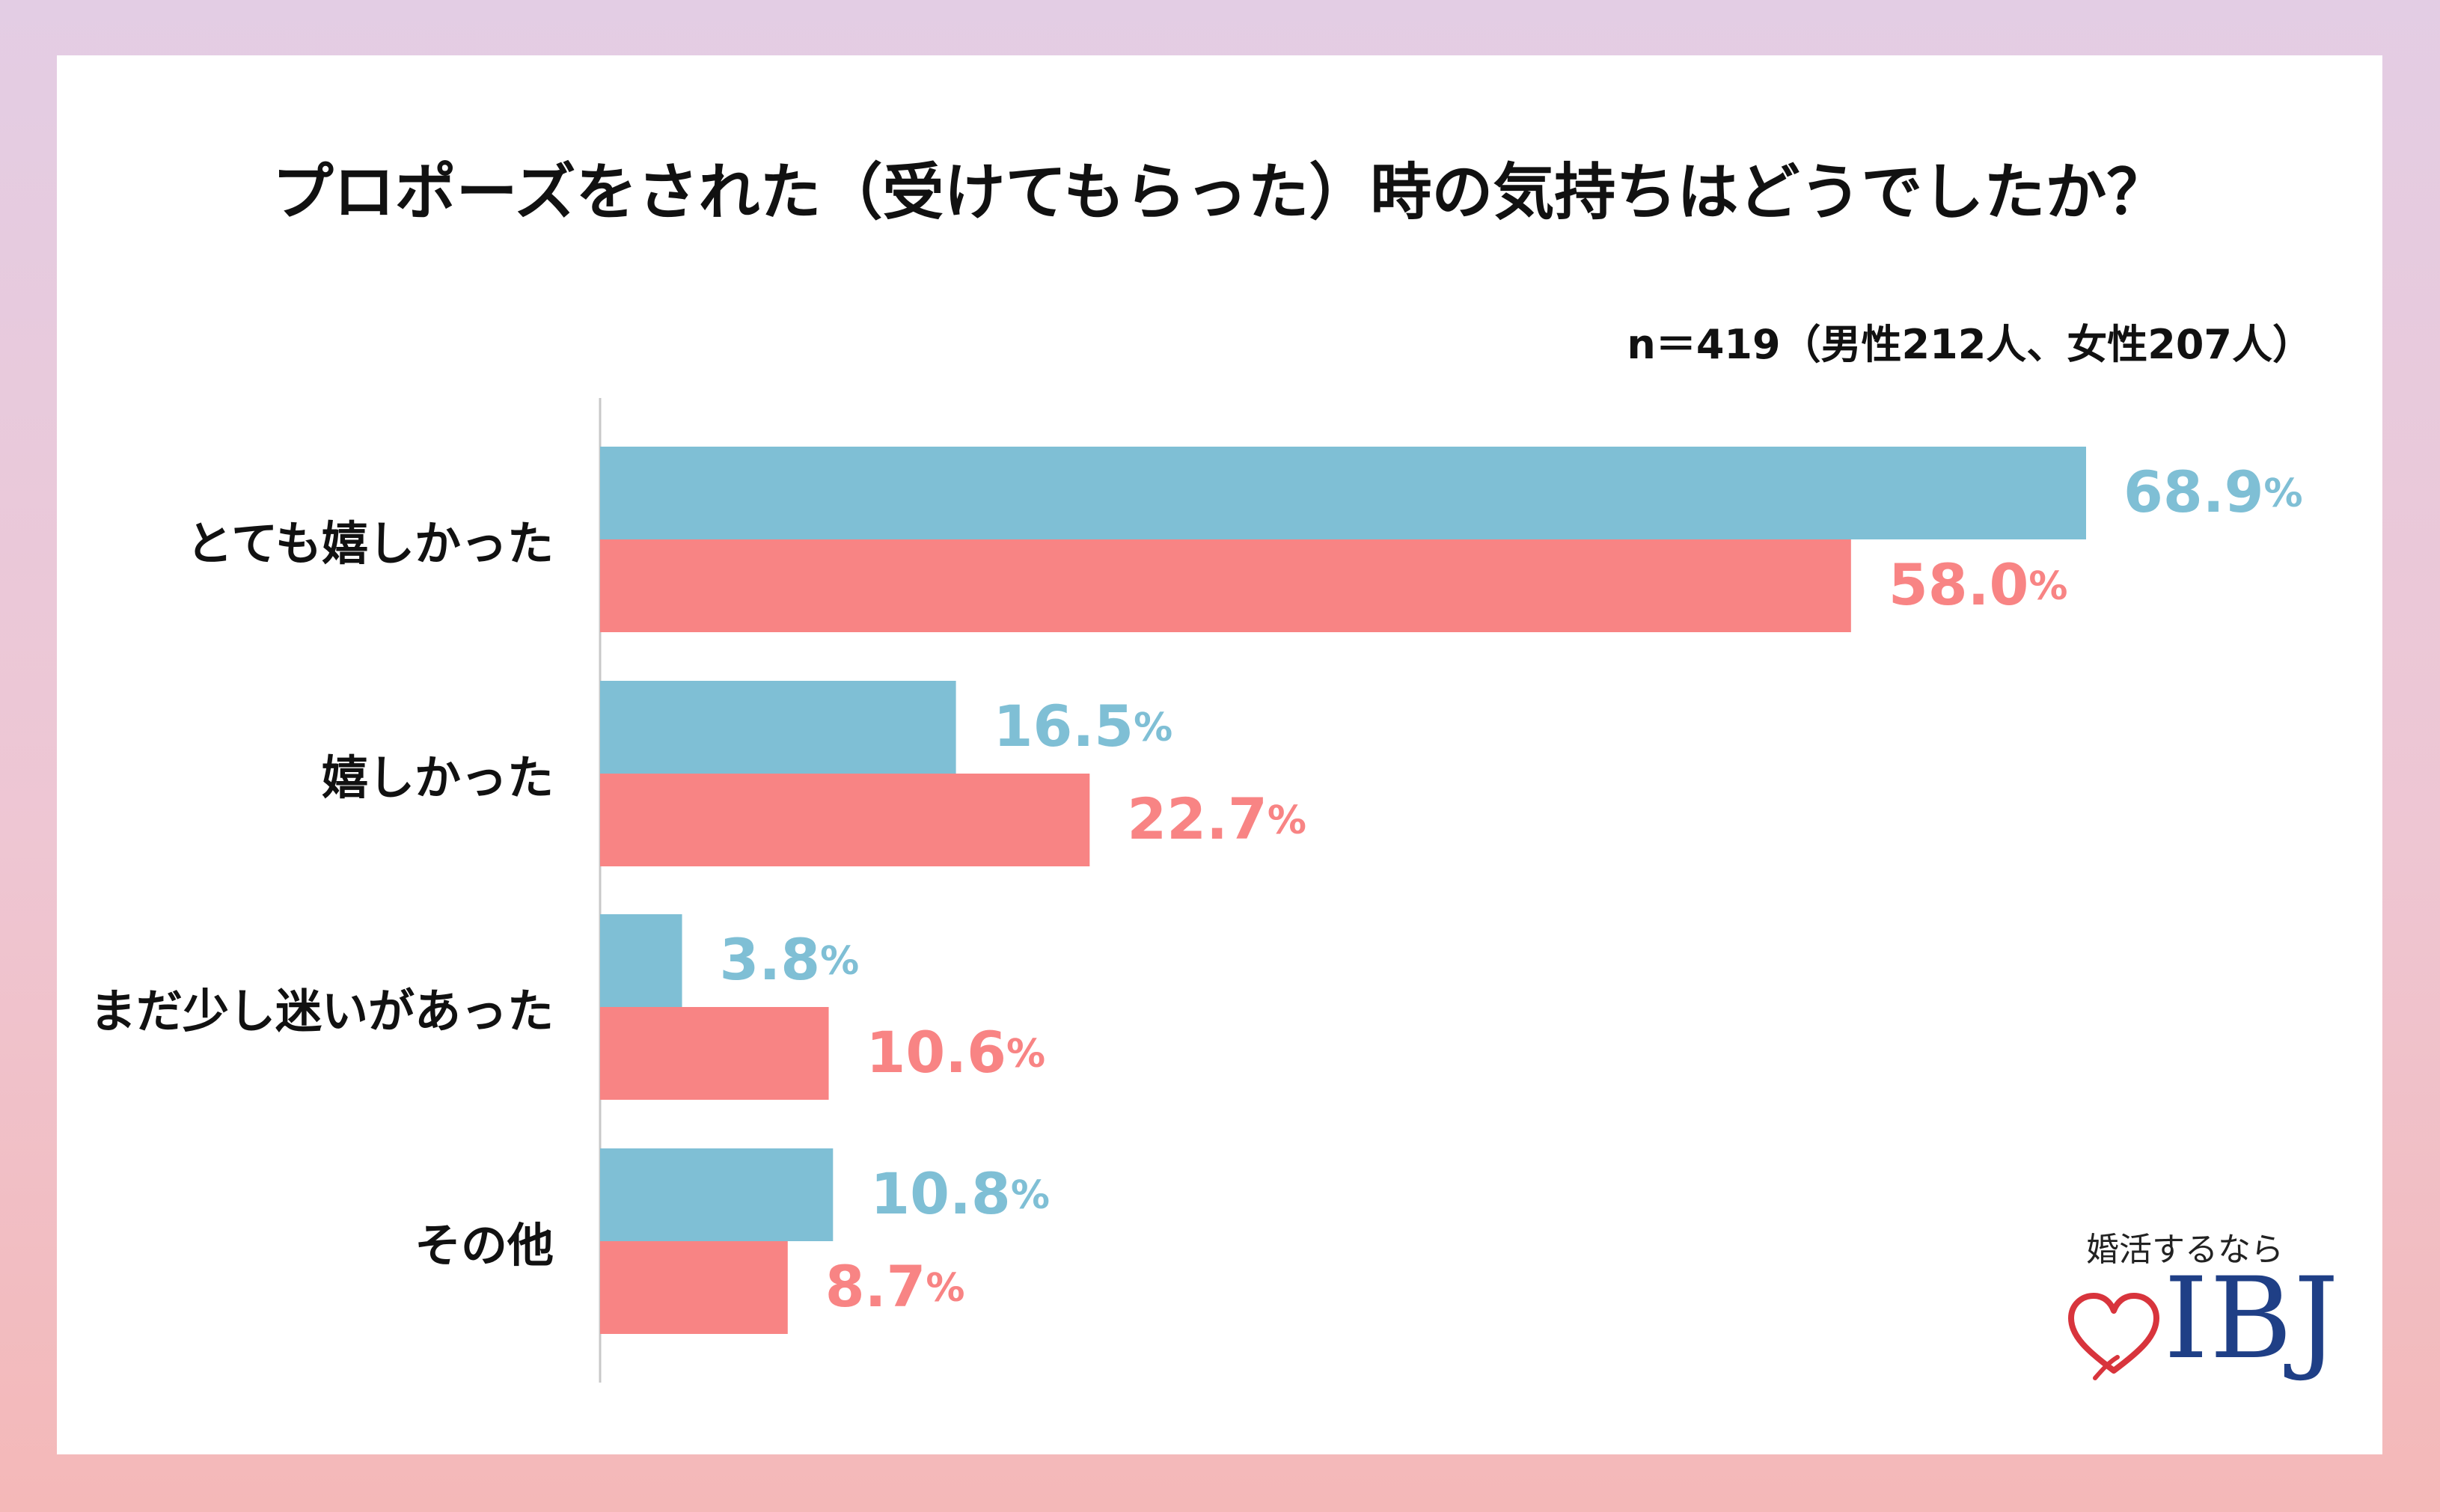 This screenshot has height=1512, width=2440. What do you see at coordinates (370, 543) in the screenshot?
I see `category-label: とても嬉しかった` at bounding box center [370, 543].